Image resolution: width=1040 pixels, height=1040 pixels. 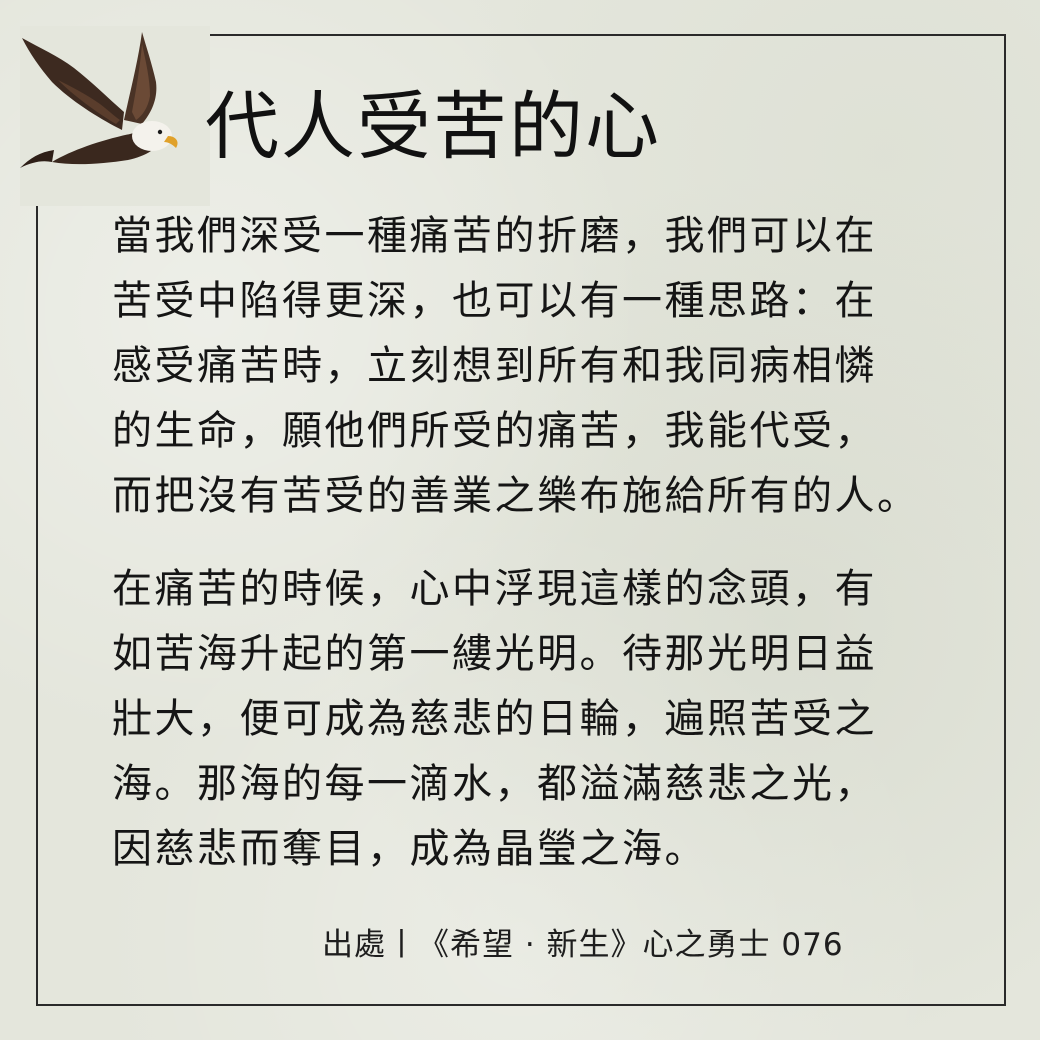 I want to click on text-line: 感受痛苦時，立刻想到所有和我同病相憐, so click(x=494, y=366).